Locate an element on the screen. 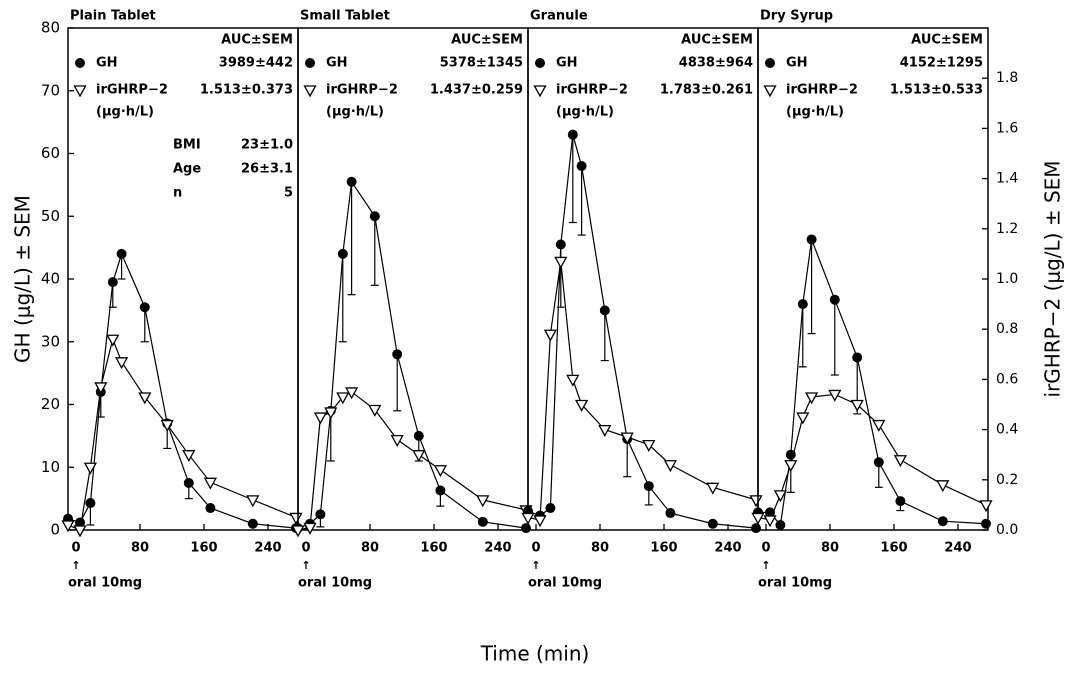  y2-tick-label: 0.4 is located at coordinates (1007, 430).